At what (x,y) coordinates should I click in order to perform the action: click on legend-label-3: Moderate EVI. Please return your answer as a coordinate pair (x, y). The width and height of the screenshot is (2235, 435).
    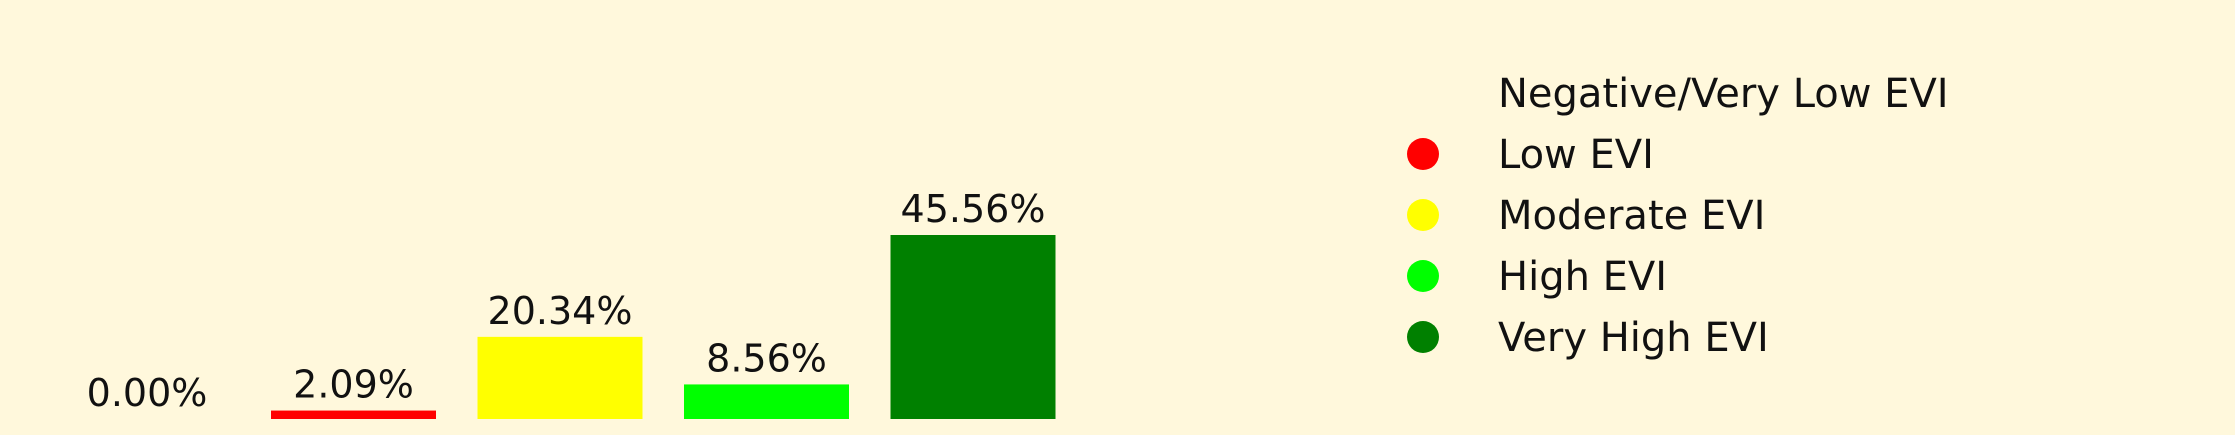
    Looking at the image, I should click on (1631, 216).